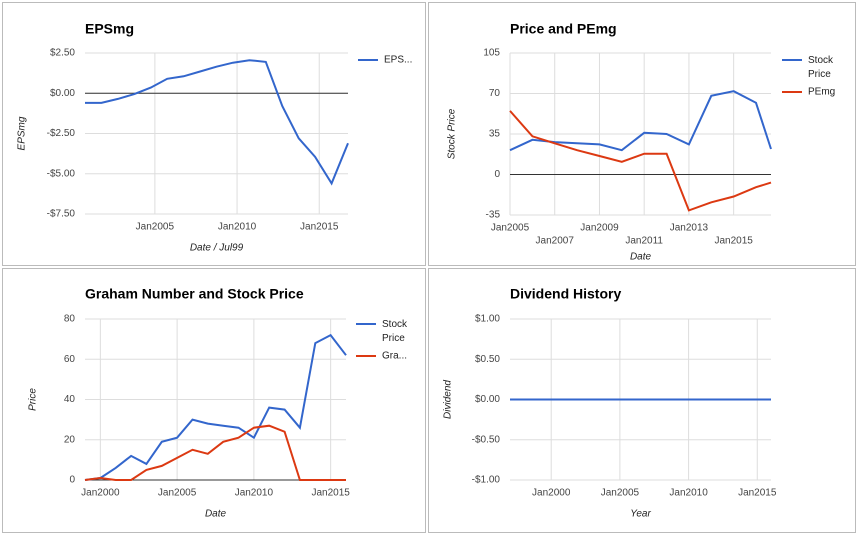 Image resolution: width=858 pixels, height=536 pixels. What do you see at coordinates (599, 228) in the screenshot?
I see `x-tick-label: Jan2009` at bounding box center [599, 228].